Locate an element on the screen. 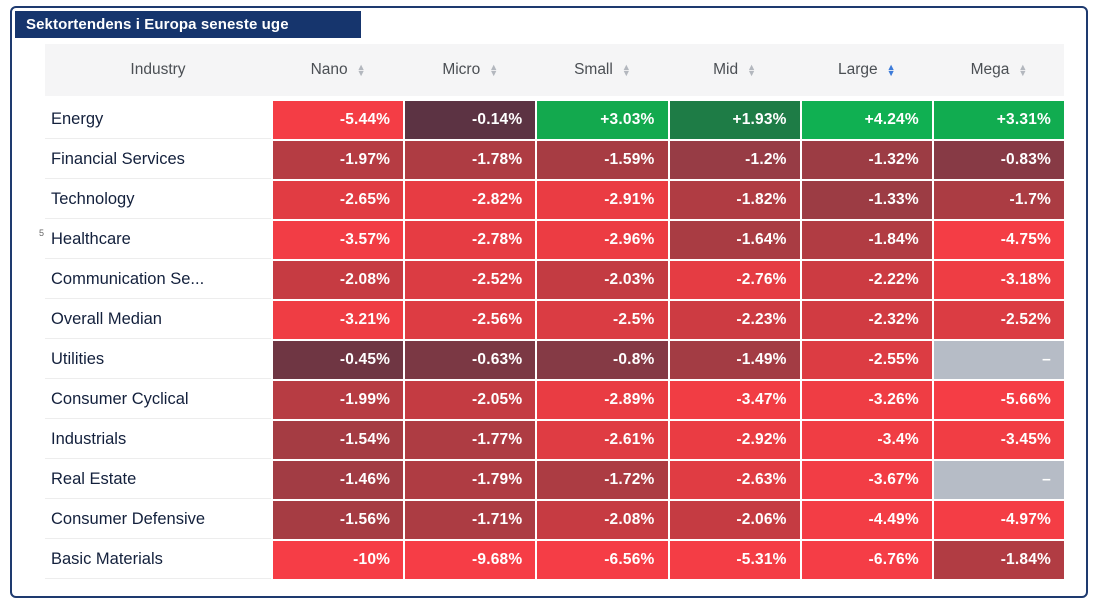 The image size is (1098, 604). heatmap-cell: -1.56% is located at coordinates (338, 520).